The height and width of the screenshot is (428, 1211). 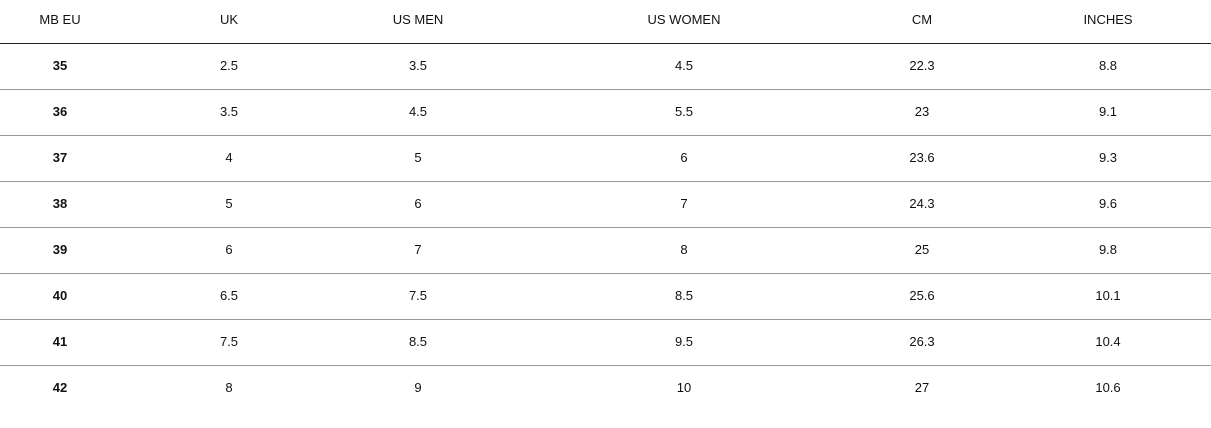 I want to click on header-cell: MB EU, so click(x=60, y=19).